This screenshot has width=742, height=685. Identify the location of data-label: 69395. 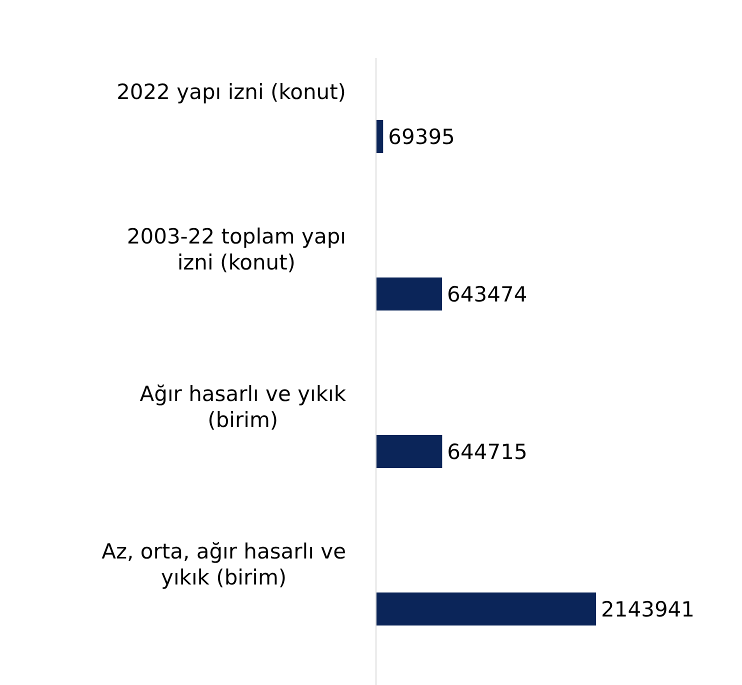
(421, 136).